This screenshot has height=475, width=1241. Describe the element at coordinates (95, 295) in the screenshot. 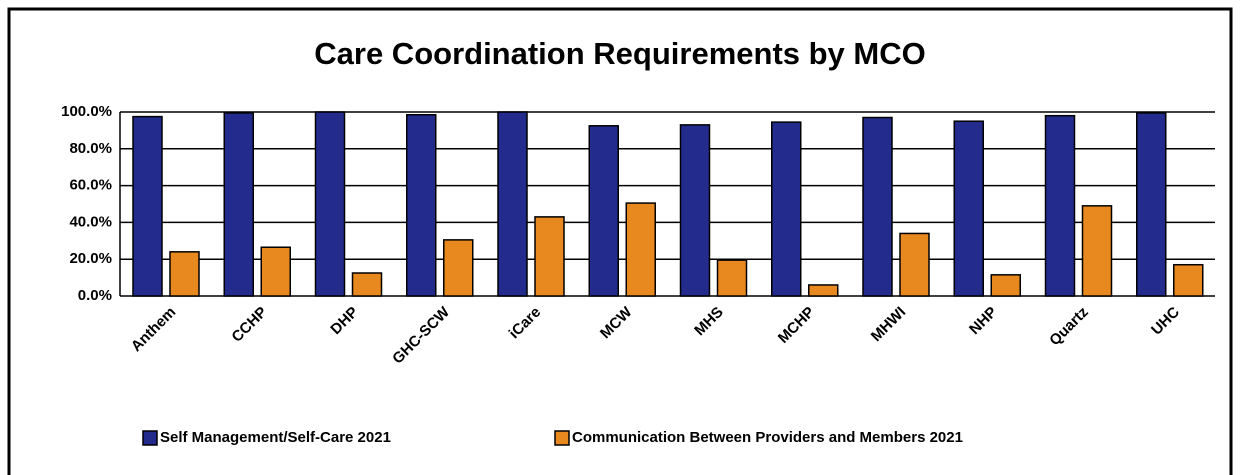

I see `y-tick-label: 0.0%` at that location.